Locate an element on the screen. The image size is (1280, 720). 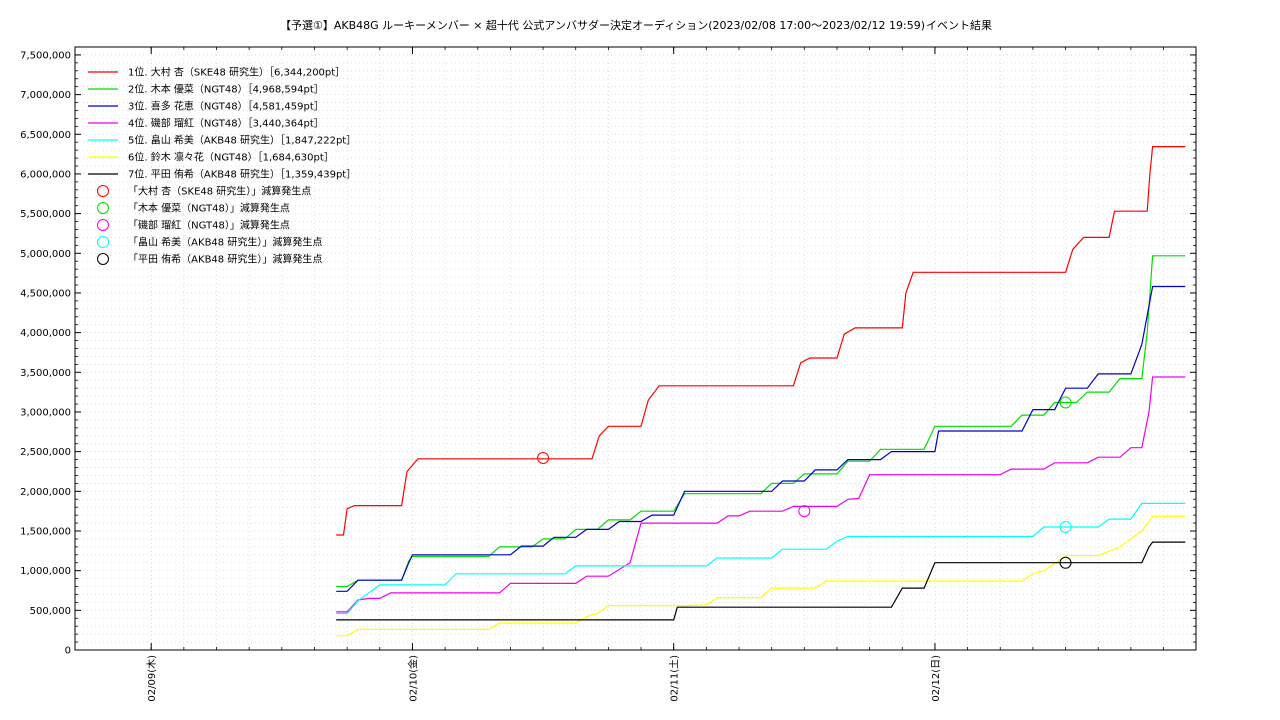
y-tick-label: 4,000,000 is located at coordinates (45, 333).